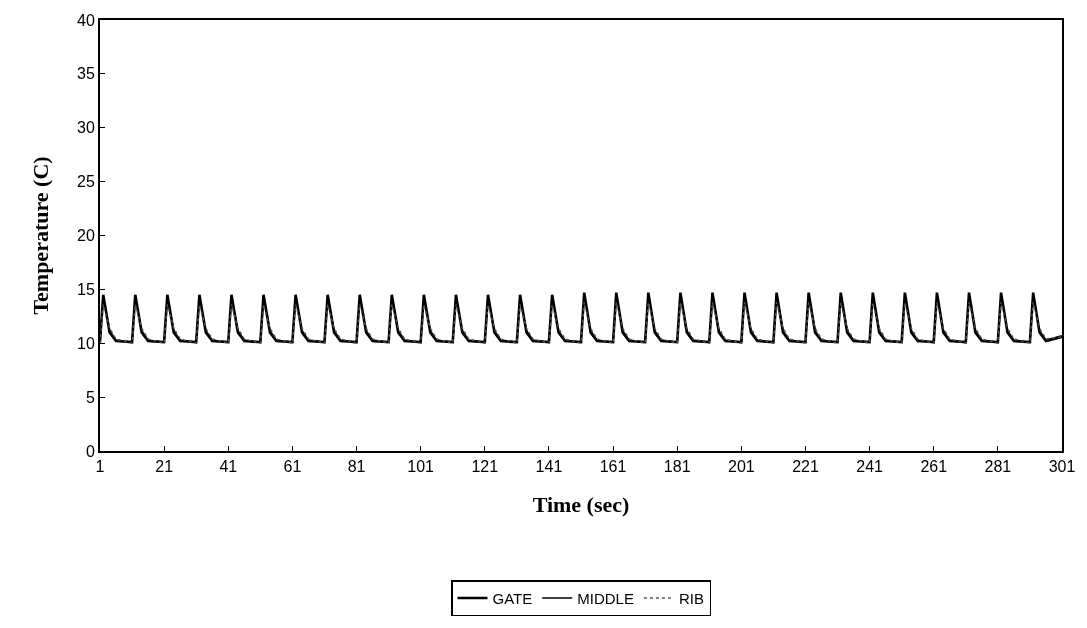  What do you see at coordinates (86, 236) in the screenshot?
I see `y-tick-label: 20` at bounding box center [86, 236].